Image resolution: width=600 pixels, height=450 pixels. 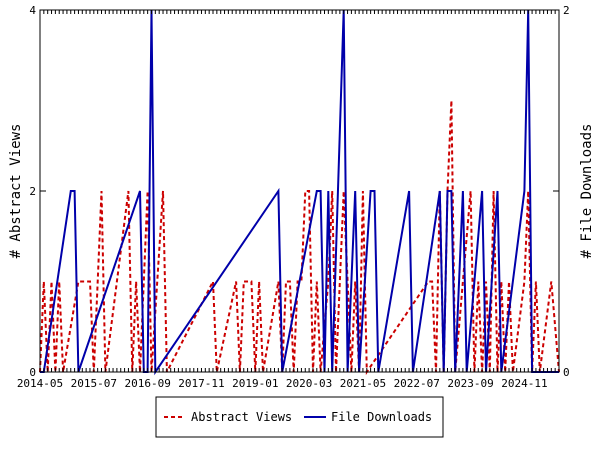 I want to click on x-tick-label: 2020-03, so click(x=309, y=383).